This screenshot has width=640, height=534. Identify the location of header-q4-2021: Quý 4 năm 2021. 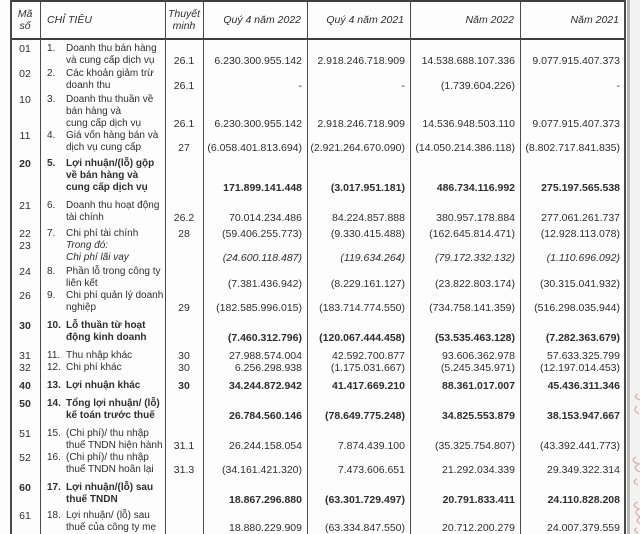
(365, 20).